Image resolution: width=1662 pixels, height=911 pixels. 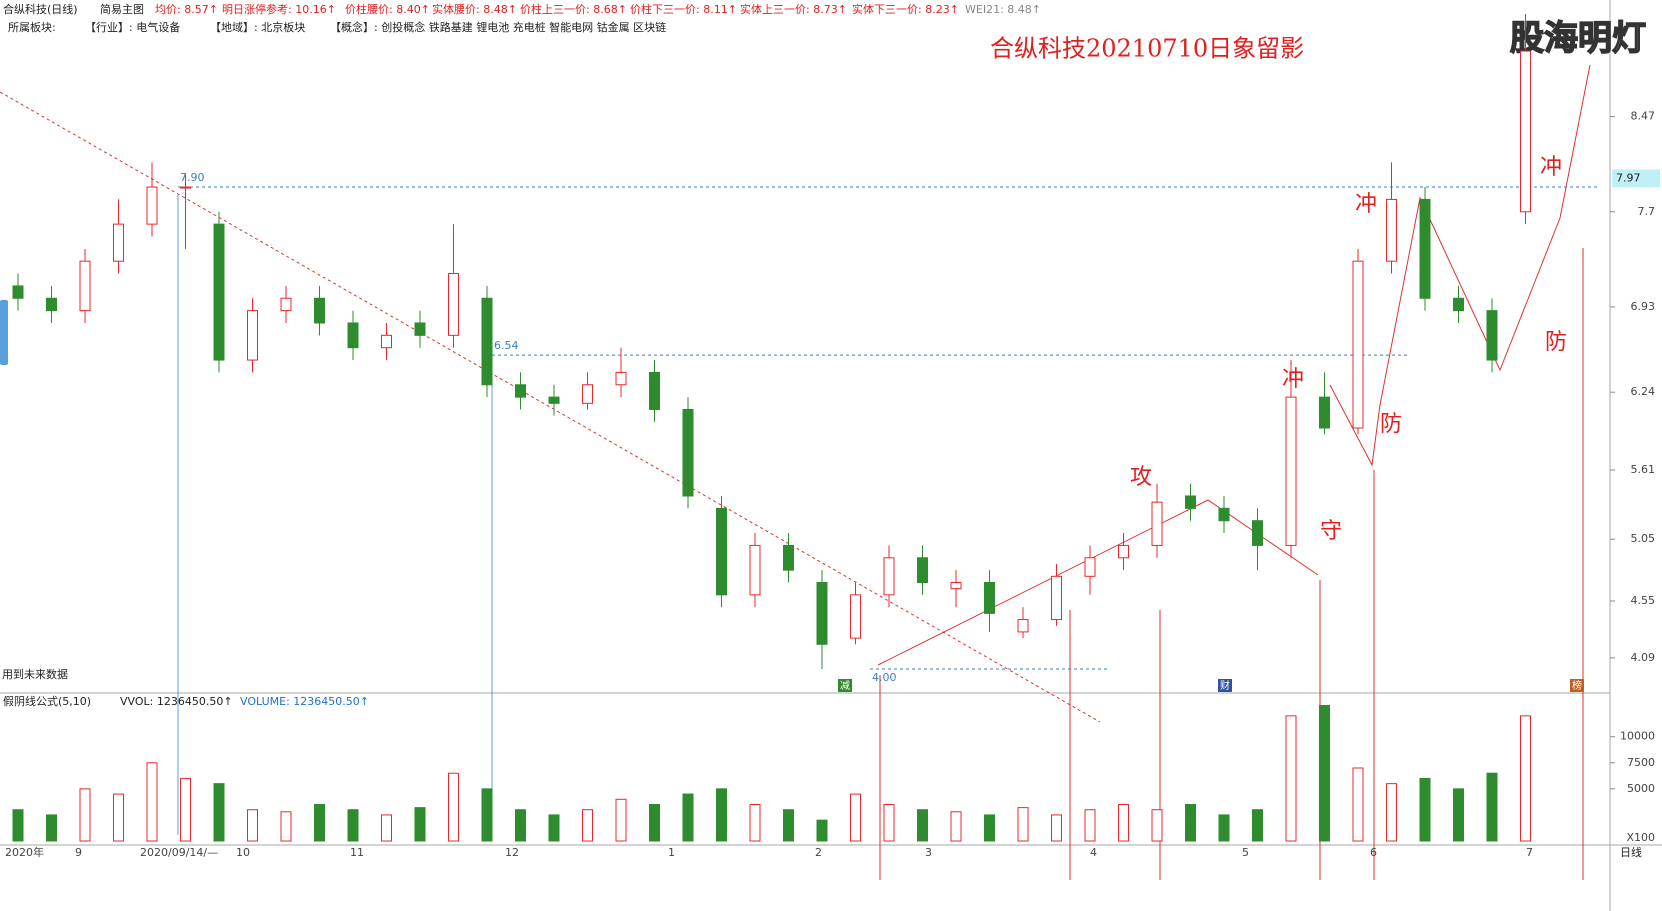 I want to click on x-tick-label: 7, so click(x=1529, y=852).